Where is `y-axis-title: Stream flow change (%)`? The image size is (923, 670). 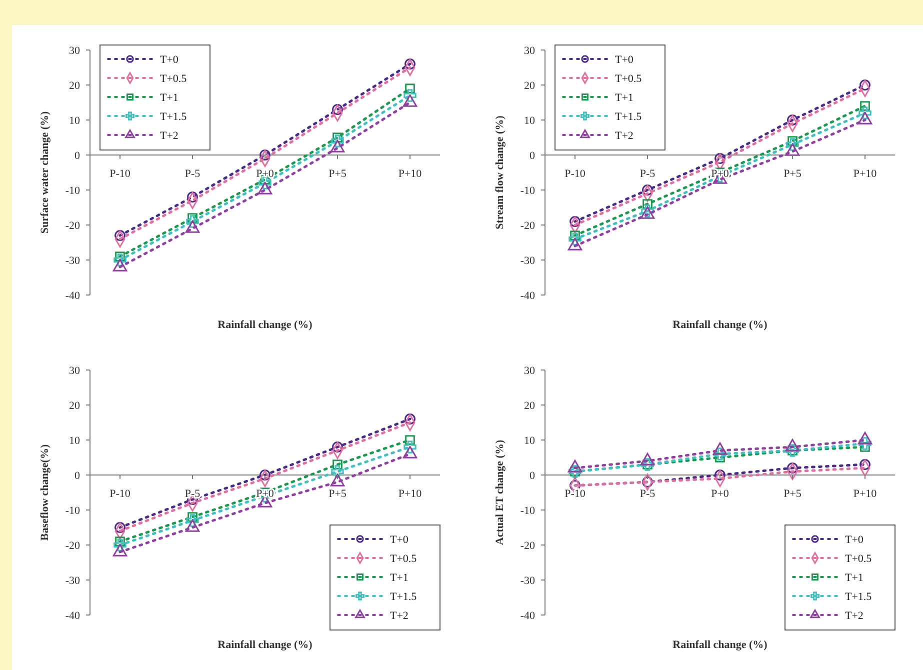 y-axis-title: Stream flow change (%) is located at coordinates (500, 172).